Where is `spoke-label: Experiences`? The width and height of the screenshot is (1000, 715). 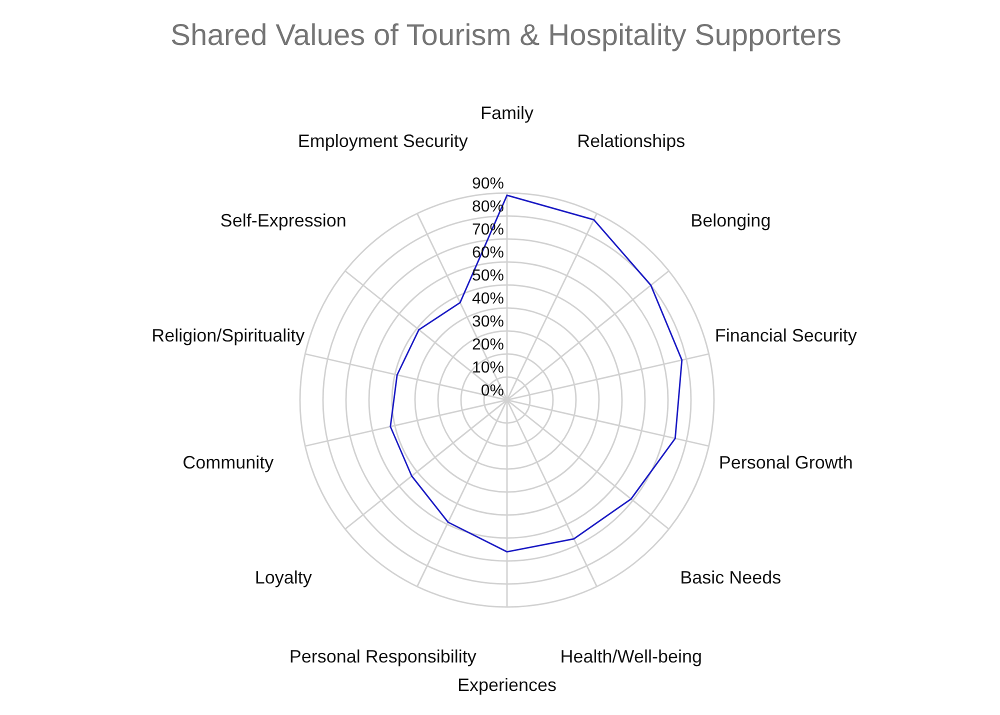
spoke-label: Experiences is located at coordinates (507, 685).